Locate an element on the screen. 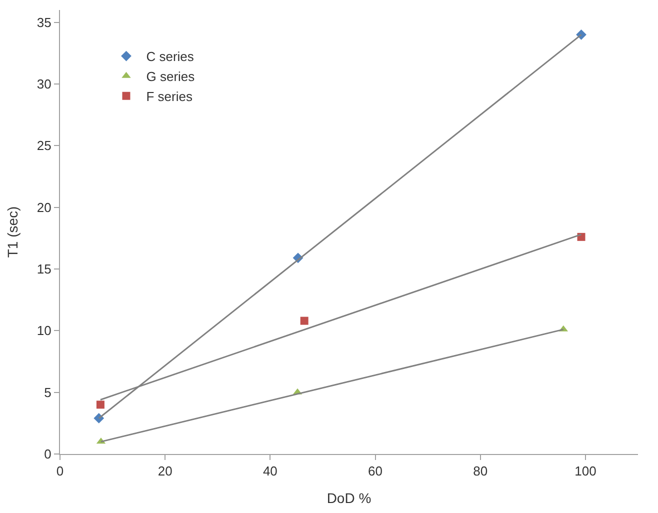 The width and height of the screenshot is (658, 513). y-tick-label: 5 is located at coordinates (48, 392).